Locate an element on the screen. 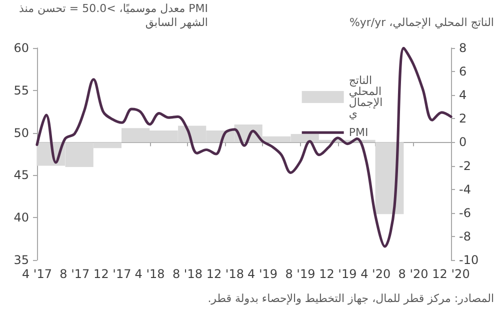 The image size is (500, 320). x-tick-label: 4 '18 is located at coordinates (149, 274).